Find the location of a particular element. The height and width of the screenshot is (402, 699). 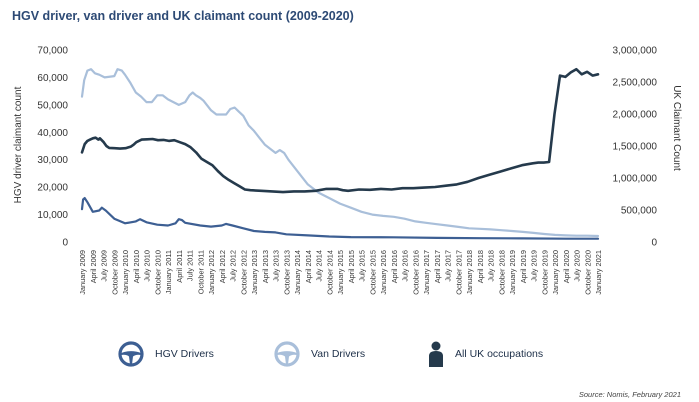

right-tick-label: 1,000,000 is located at coordinates (635, 179).